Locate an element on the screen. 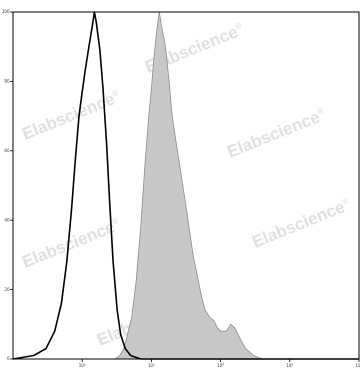 Image resolution: width=360 pixels, height=377 pixels. x-tick-label: 103 is located at coordinates (151, 366).